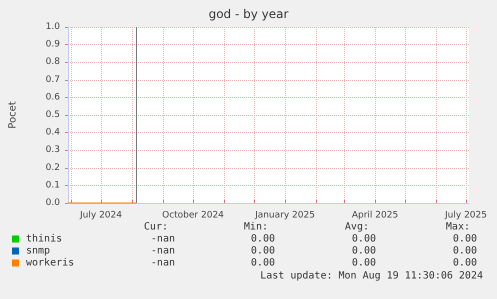 This screenshot has height=299, width=497. Describe the element at coordinates (53, 97) in the screenshot. I see `y-tick-label: 0.6` at that location.